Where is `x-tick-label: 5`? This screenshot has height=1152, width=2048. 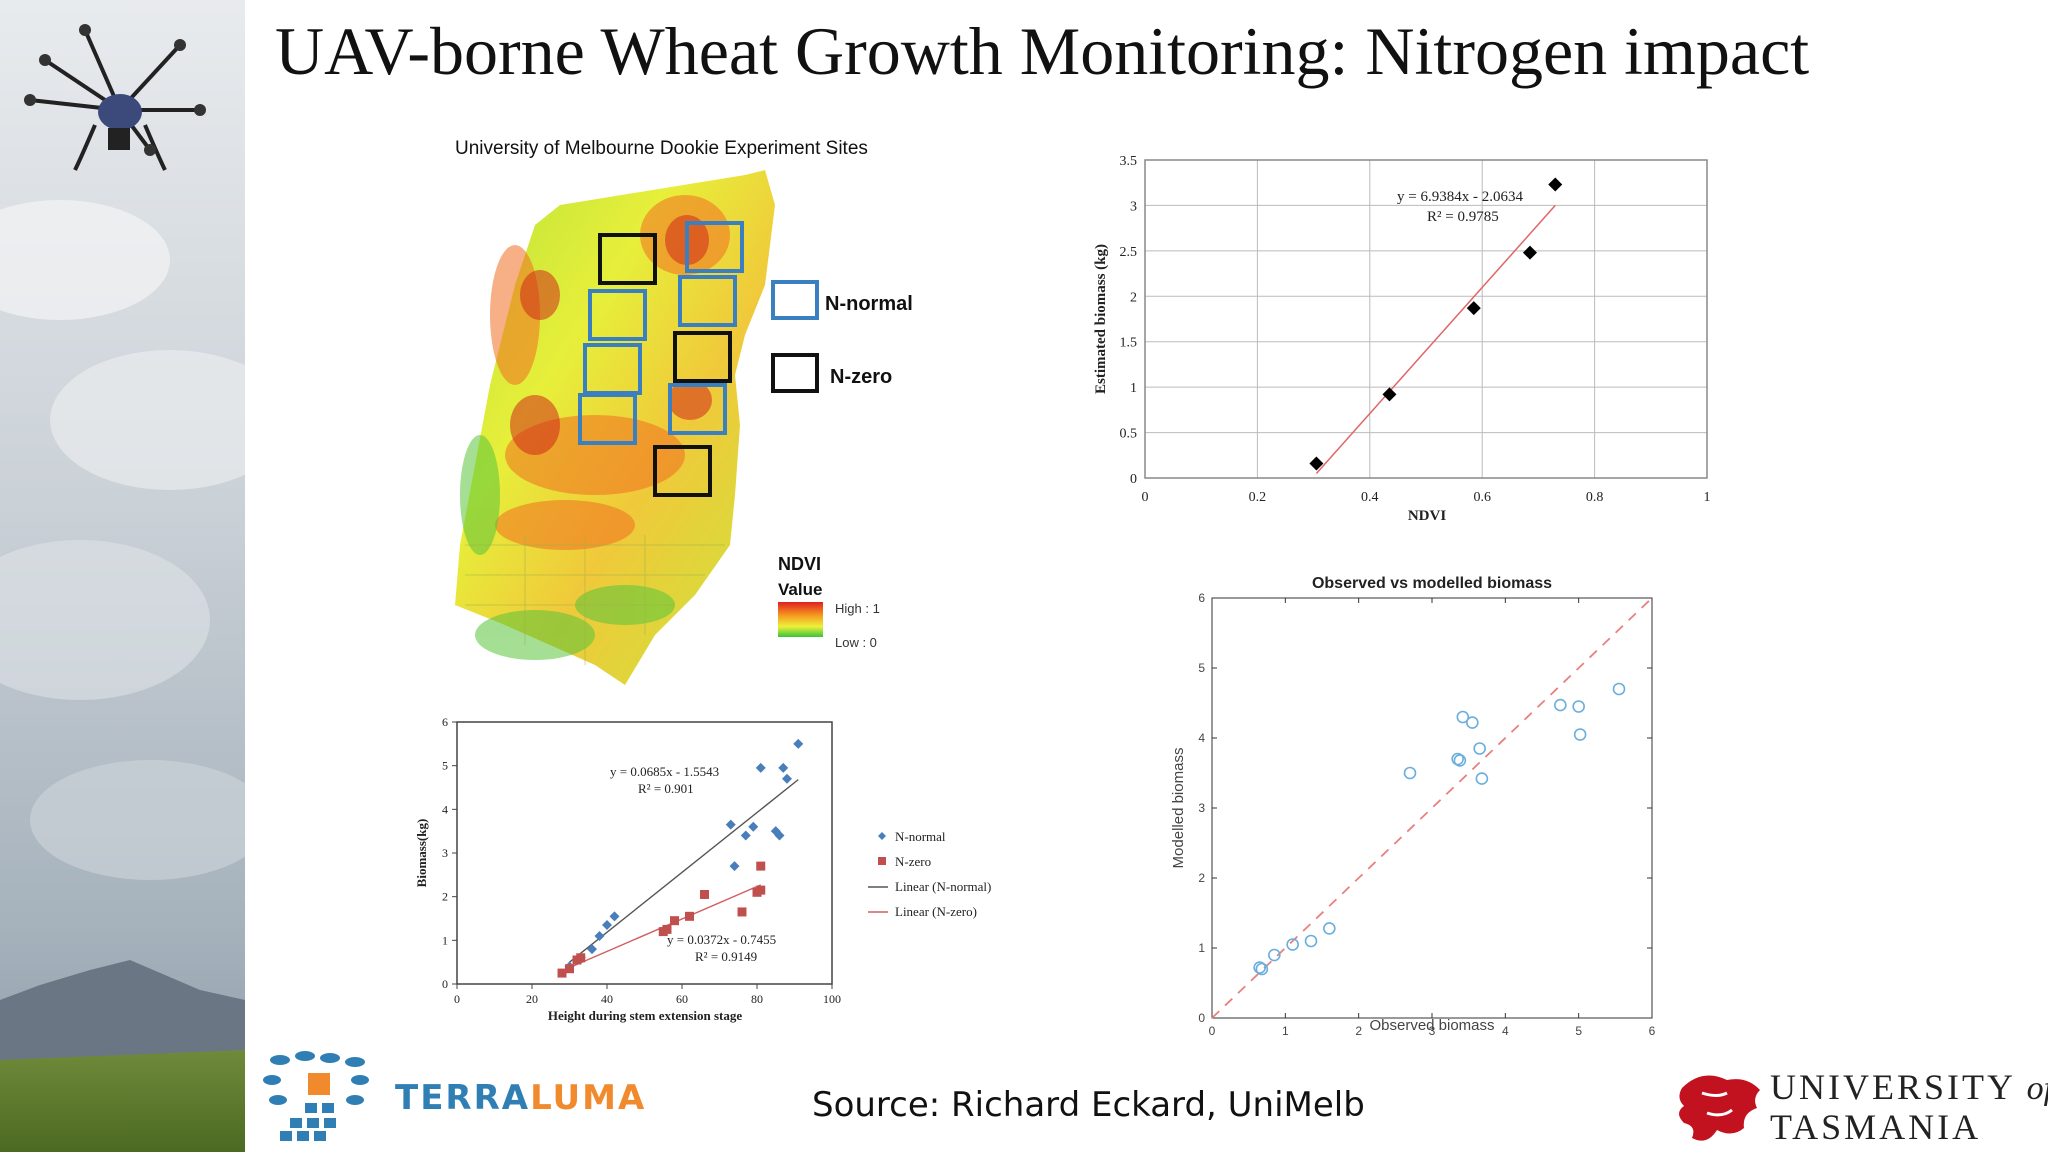 x-tick-label: 5 is located at coordinates (1578, 1031).